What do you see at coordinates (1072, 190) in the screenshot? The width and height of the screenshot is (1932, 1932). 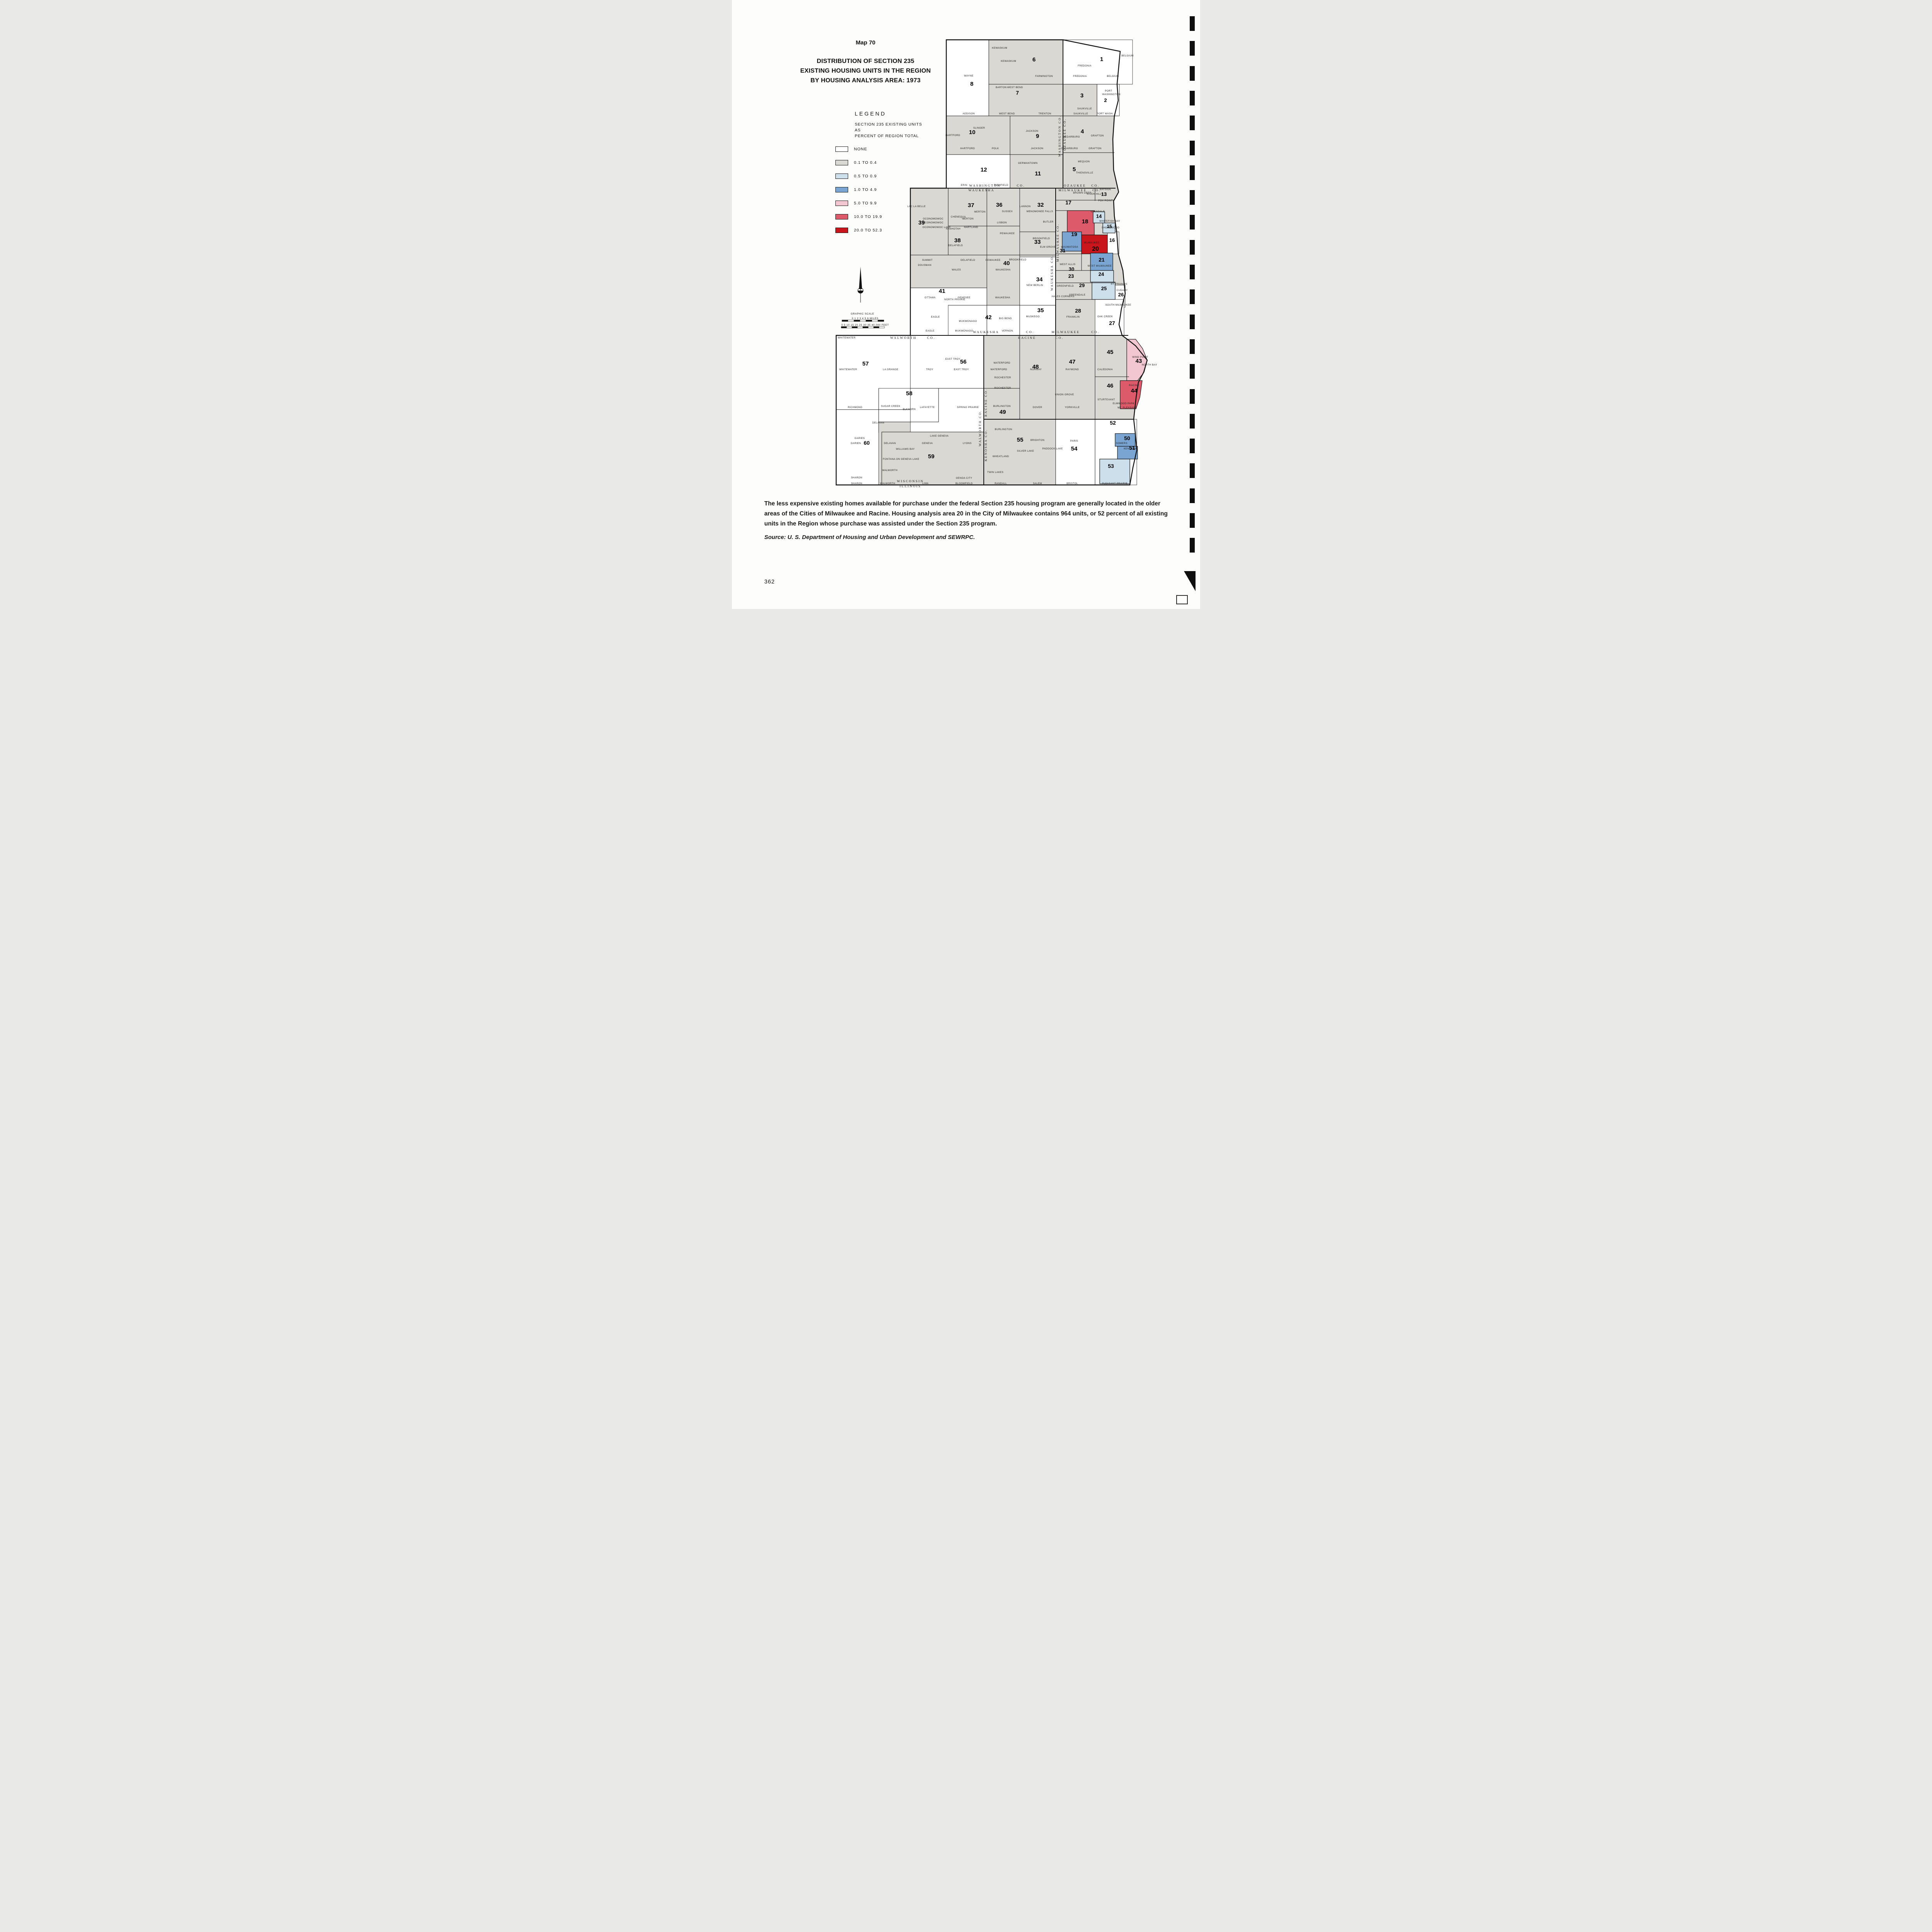 I see `county-label: MILWAUKEE` at bounding box center [1072, 190].